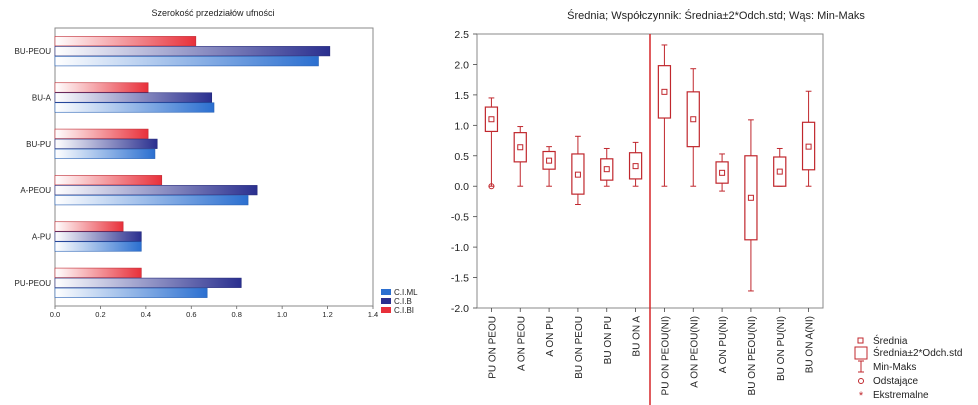  Describe the element at coordinates (98, 236) in the screenshot. I see `bar-c-i-b-a-pu` at that location.